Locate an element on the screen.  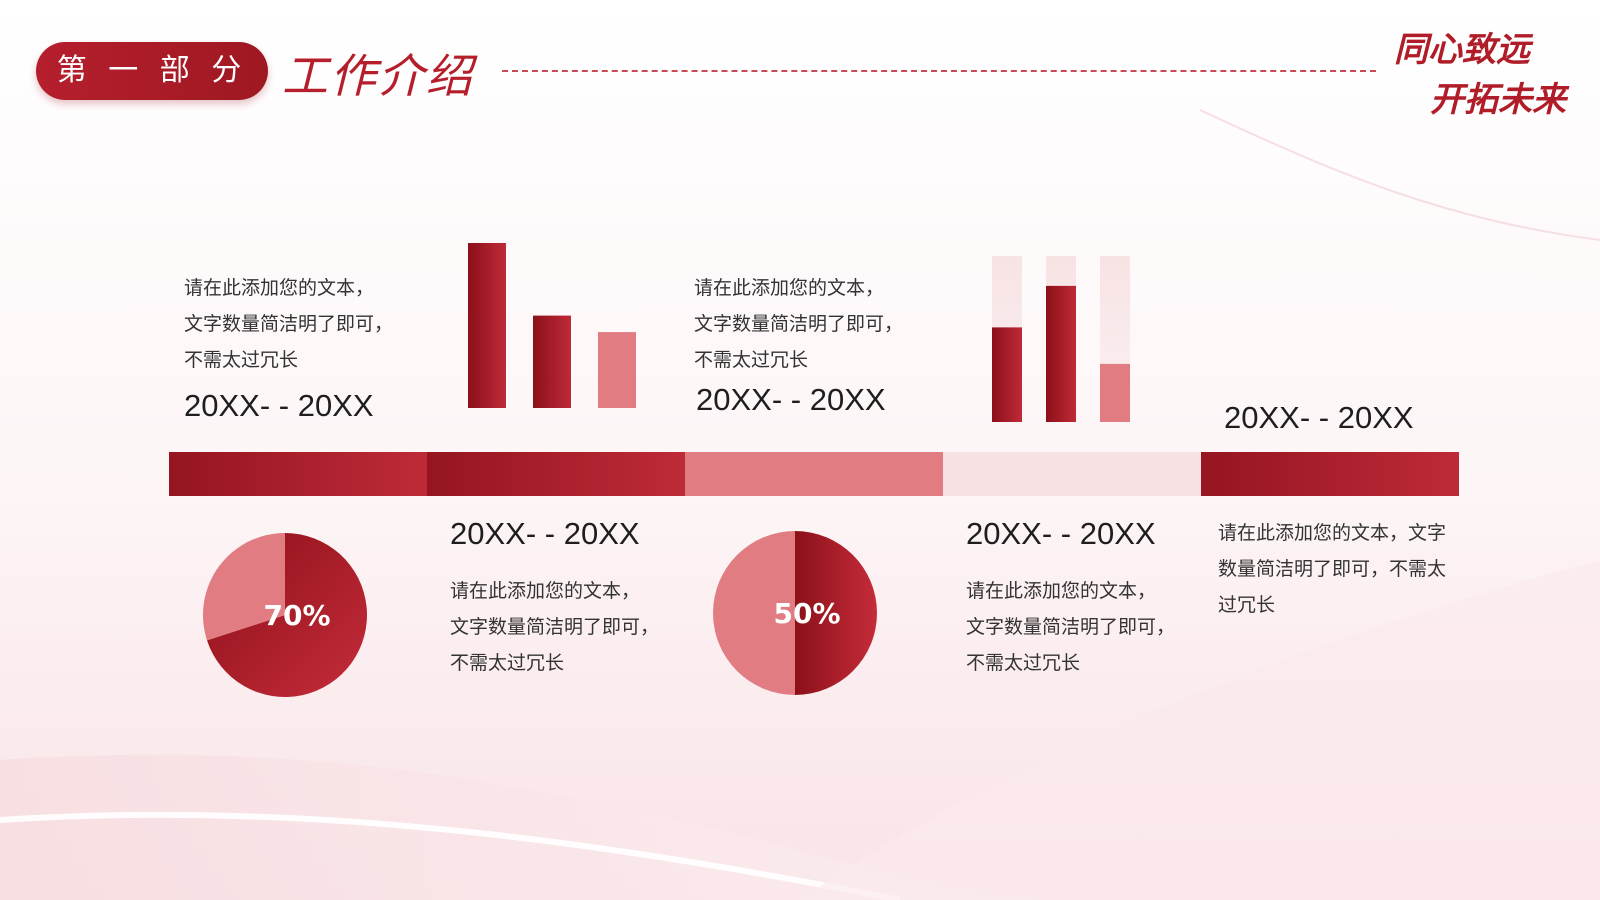
block-3-date: 20XX- - 20XX is located at coordinates (791, 399).